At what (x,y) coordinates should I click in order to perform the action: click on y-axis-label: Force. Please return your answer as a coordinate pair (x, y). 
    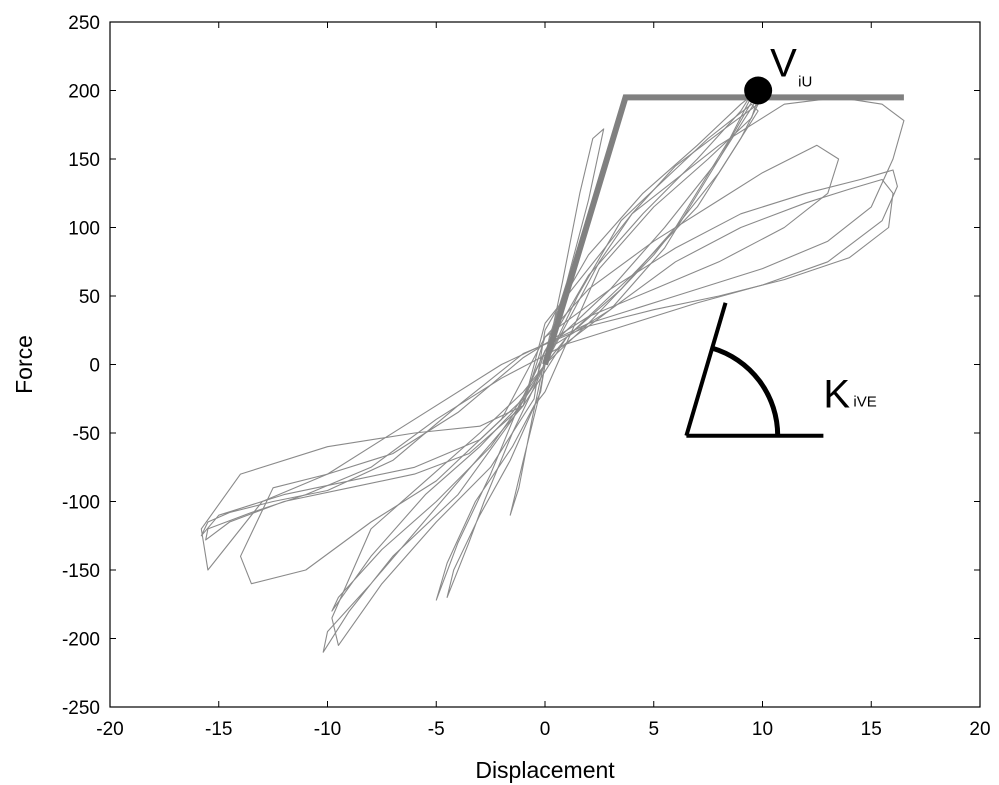
    Looking at the image, I should click on (24, 364).